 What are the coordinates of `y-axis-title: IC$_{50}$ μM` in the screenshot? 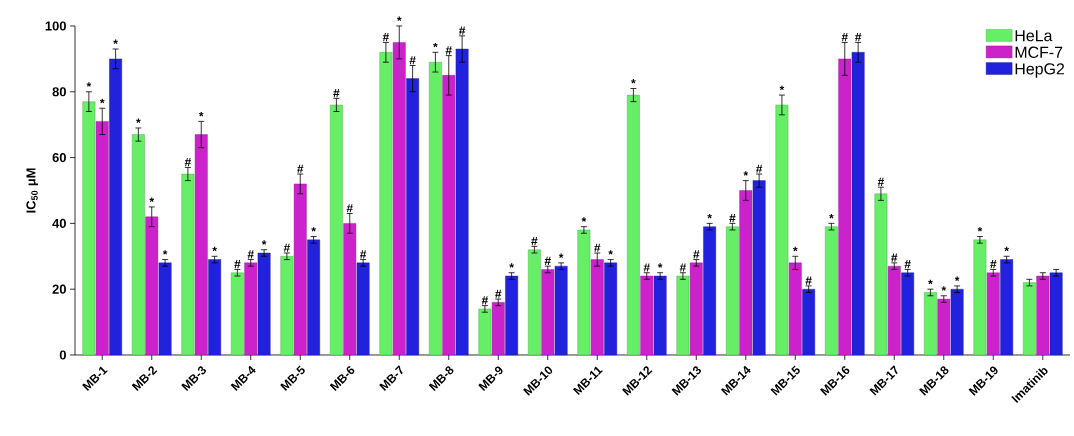 It's located at (32, 190).